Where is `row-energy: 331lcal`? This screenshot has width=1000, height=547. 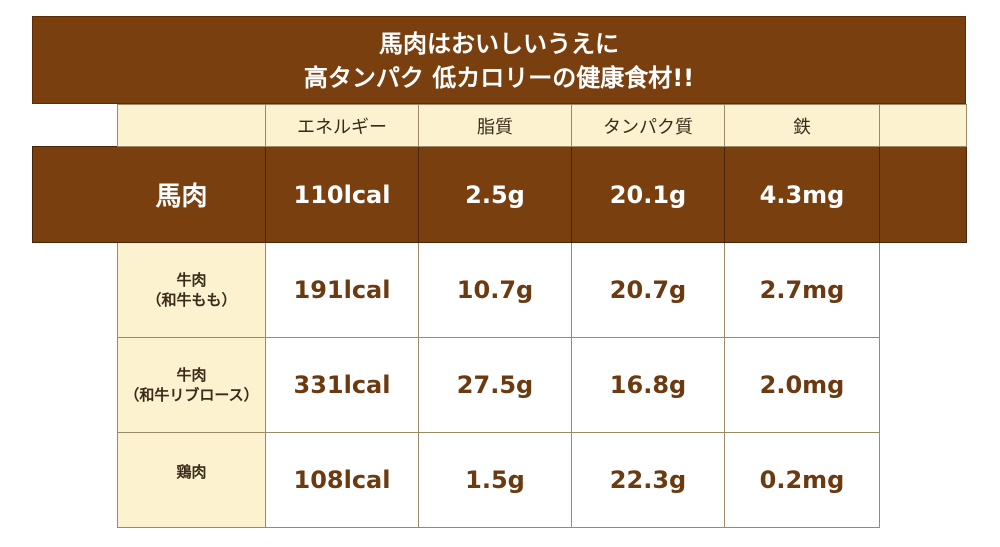 row-energy: 331lcal is located at coordinates (342, 385).